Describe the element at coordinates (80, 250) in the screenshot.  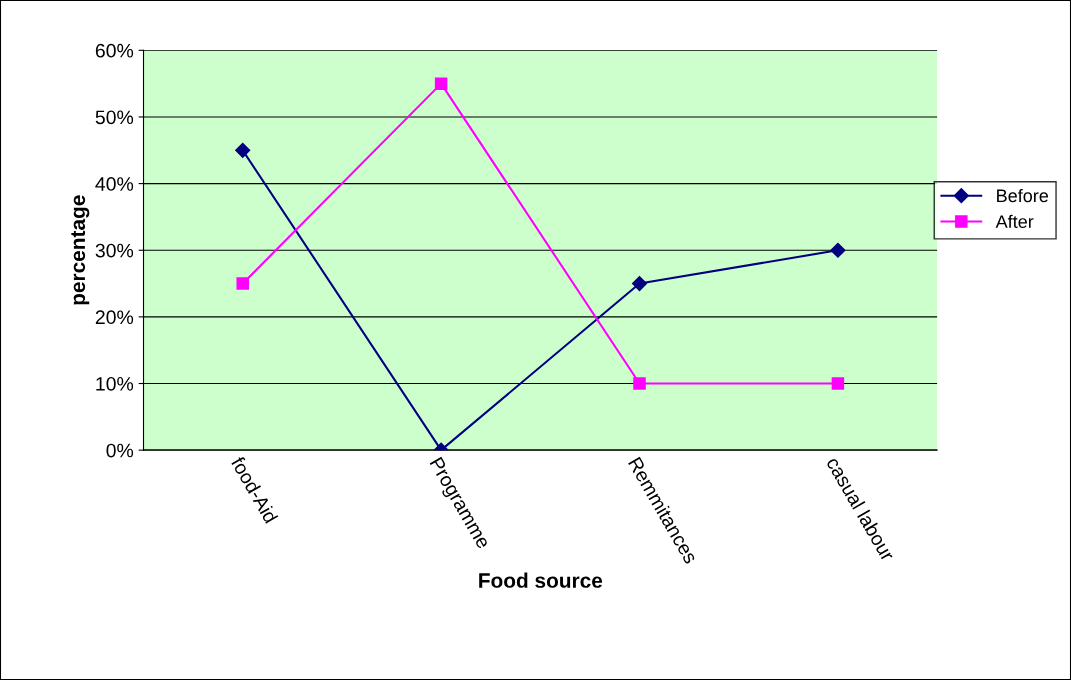
I see `y-axis-title: percentage` at that location.